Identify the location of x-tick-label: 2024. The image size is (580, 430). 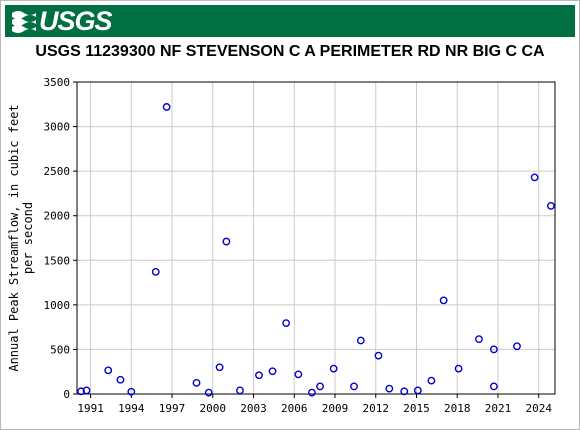
(538, 408).